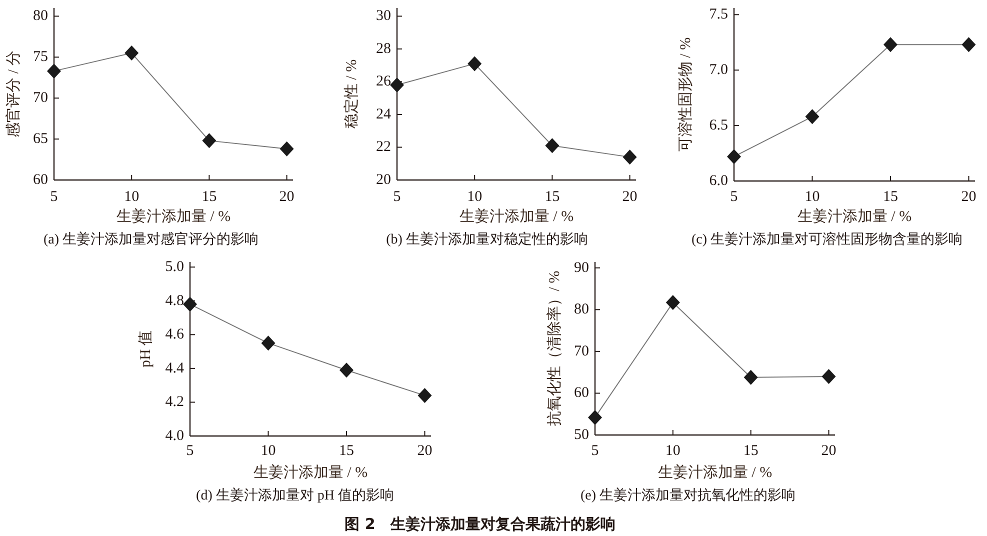 The image size is (987, 536). Describe the element at coordinates (718, 126) in the screenshot. I see `y-tick-label: 6.5` at that location.